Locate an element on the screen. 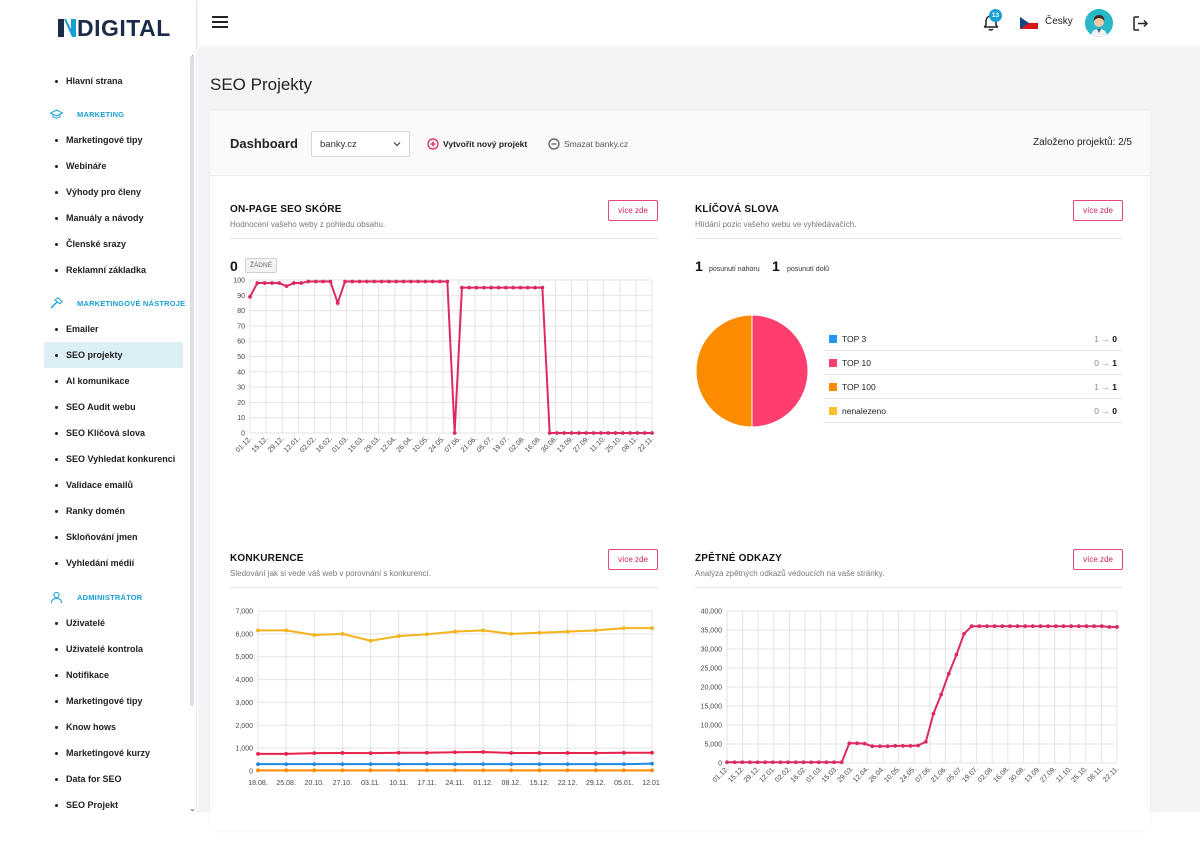 The height and width of the screenshot is (853, 1200). sidebar-scrollbar is located at coordinates (192, 381).